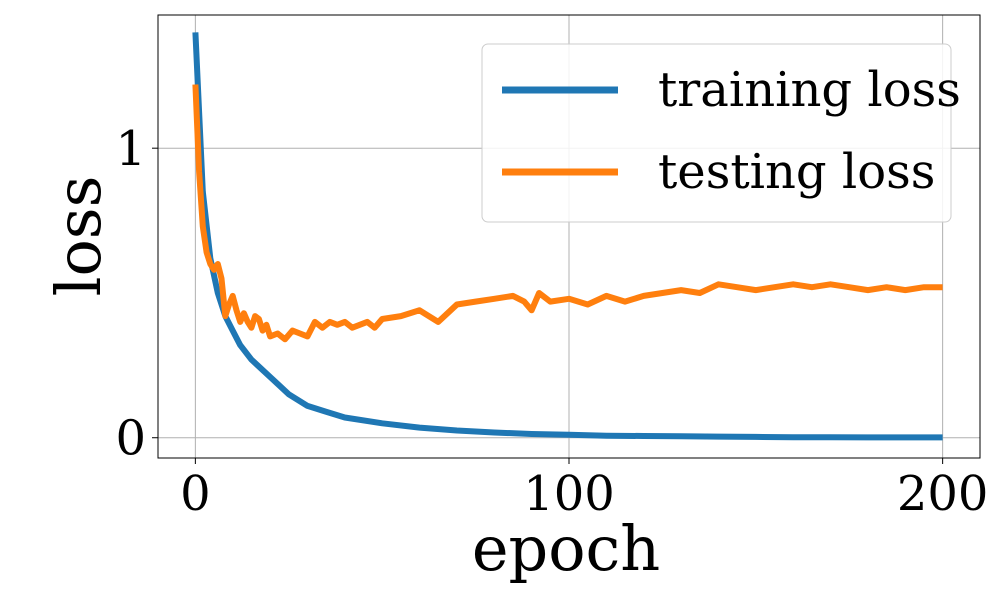 This screenshot has width=1000, height=600. I want to click on x-tick-label: 200, so click(943, 494).